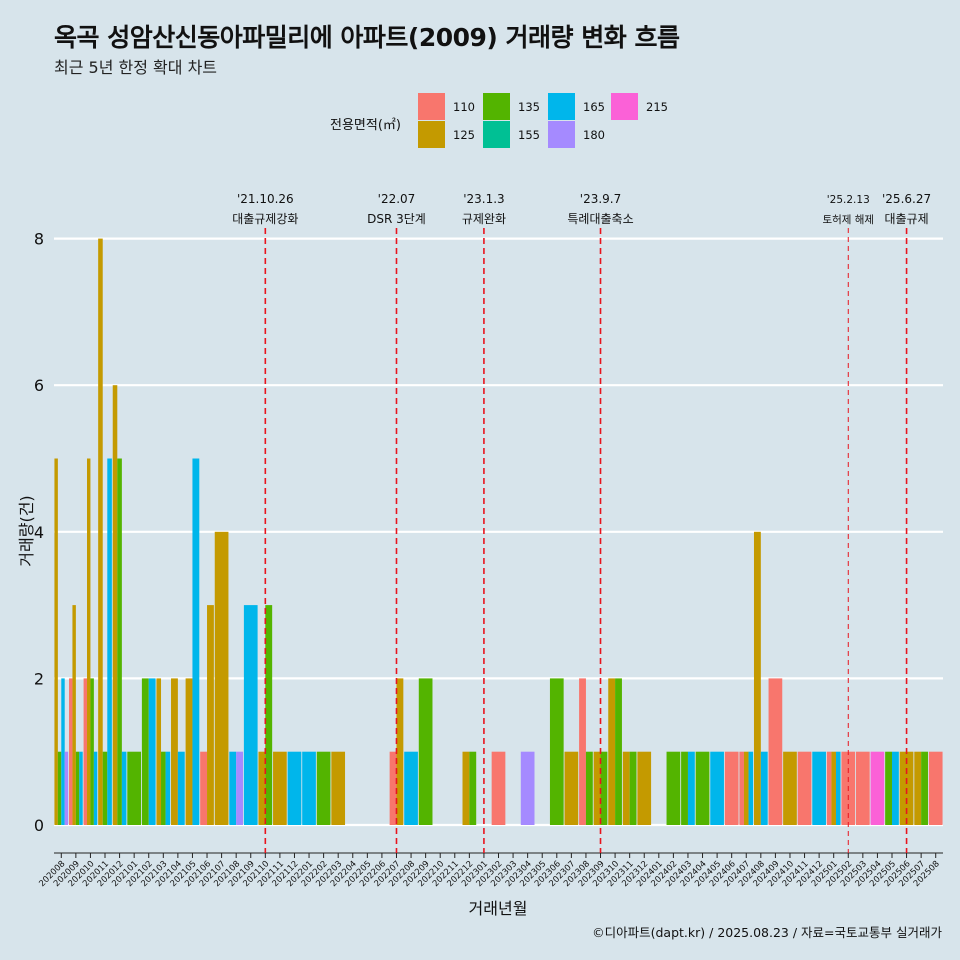 The height and width of the screenshot is (960, 960). Describe the element at coordinates (265, 219) in the screenshot. I see `event-label: 대출규제강화` at that location.